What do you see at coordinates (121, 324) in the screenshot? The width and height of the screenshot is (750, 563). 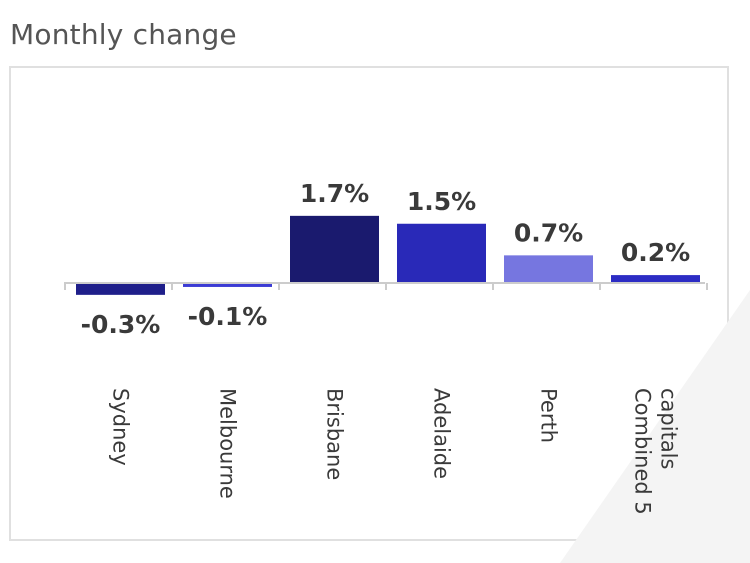 I see `data-label: -0.3%` at bounding box center [121, 324].